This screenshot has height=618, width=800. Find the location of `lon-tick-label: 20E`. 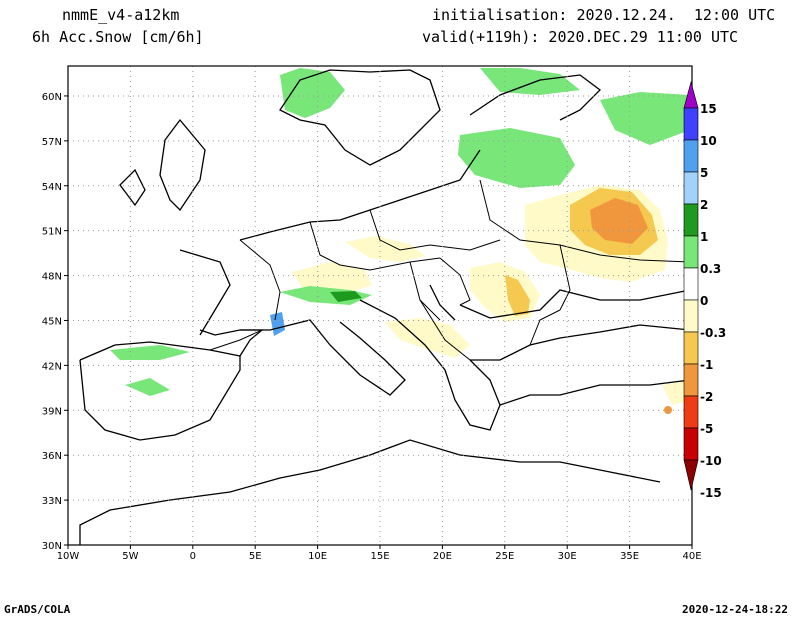

lon-tick-label: 20E is located at coordinates (442, 556).